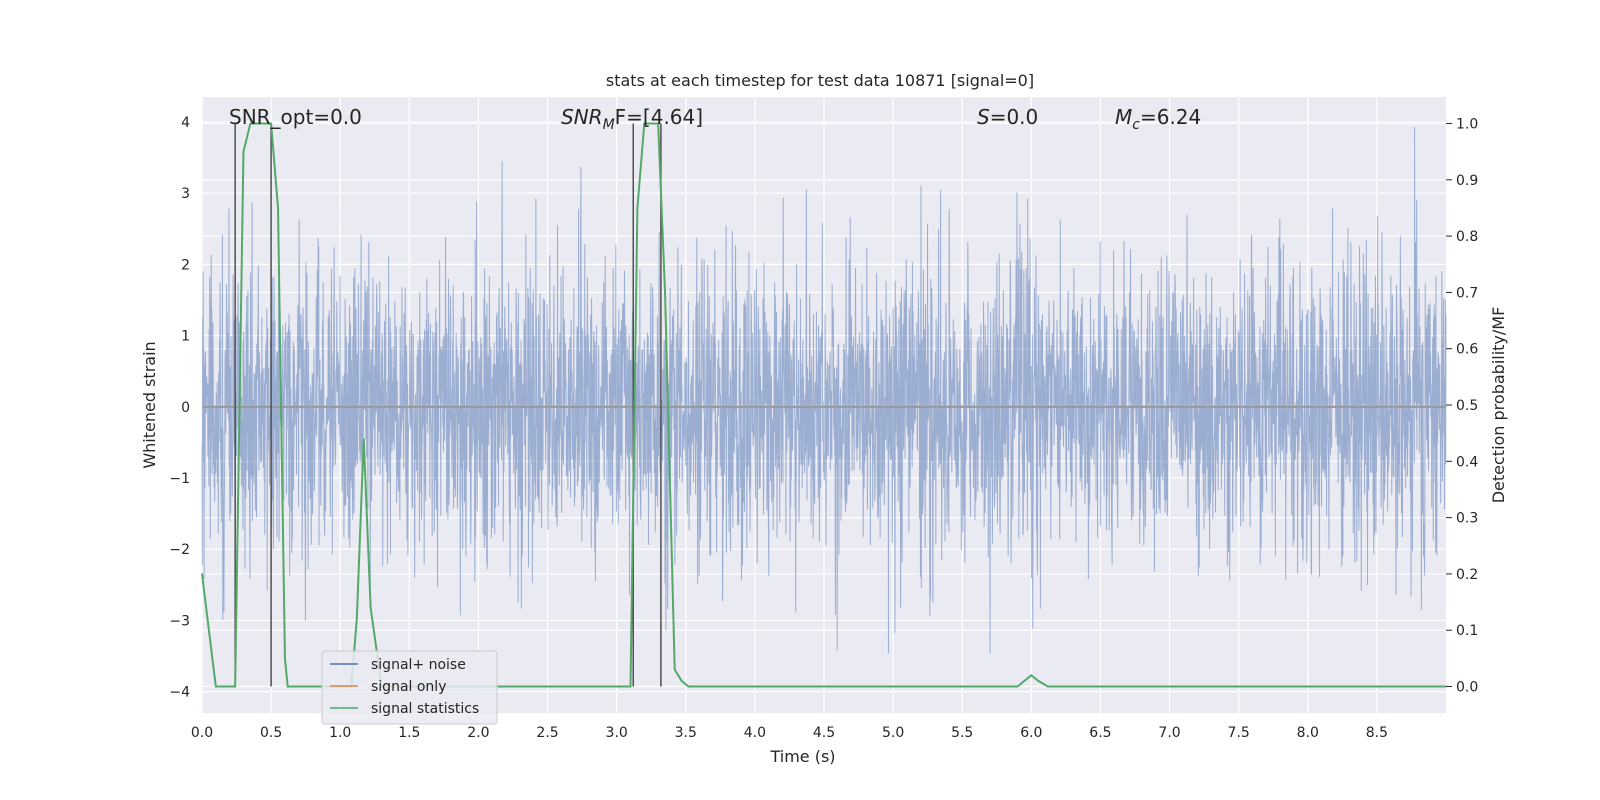  I want to click on left-y-tick-label: −3, so click(179, 621).